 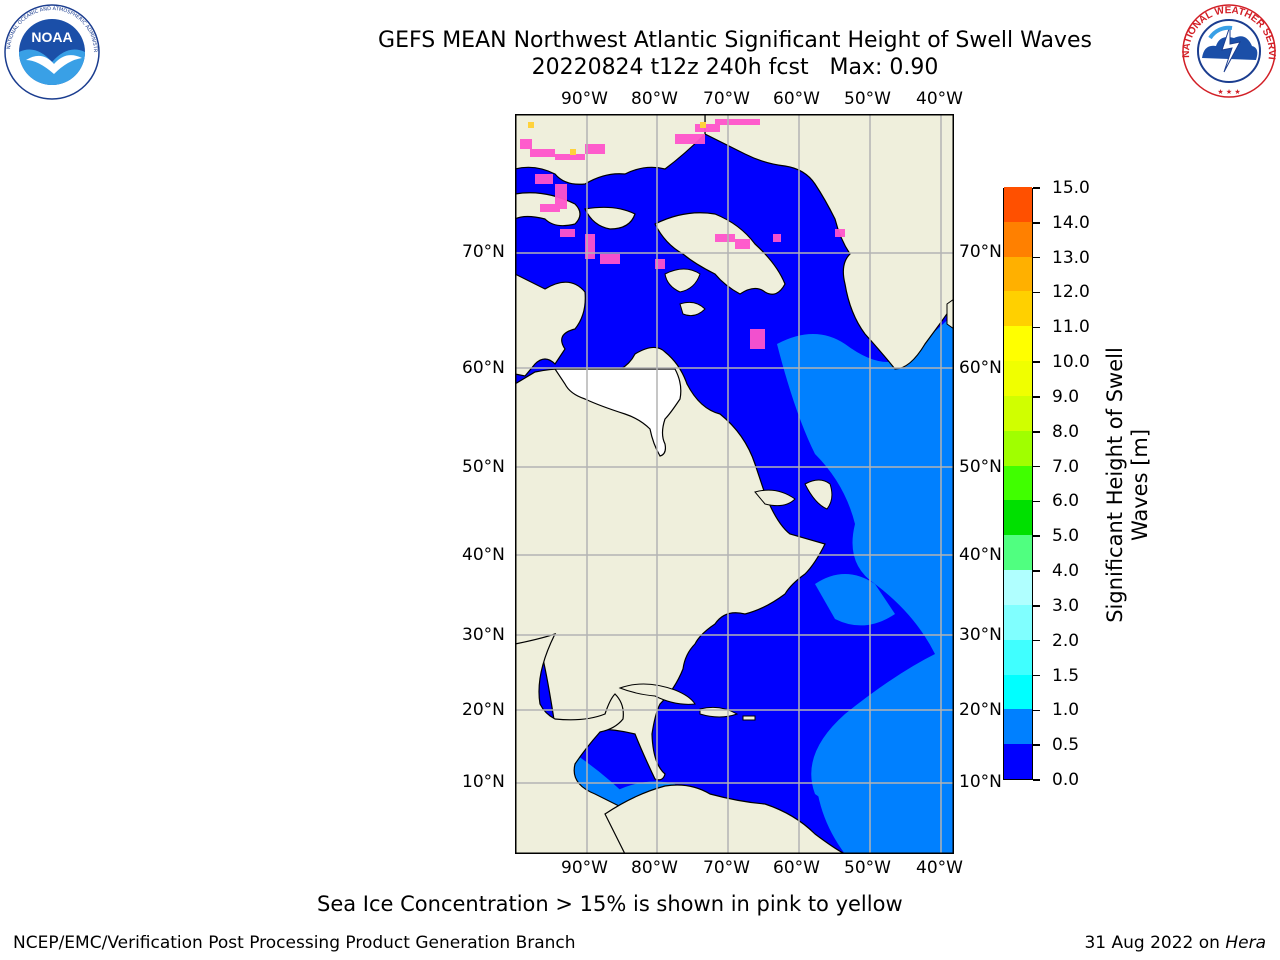 I want to click on lon-label-bottom: 70°W, so click(x=726, y=868).